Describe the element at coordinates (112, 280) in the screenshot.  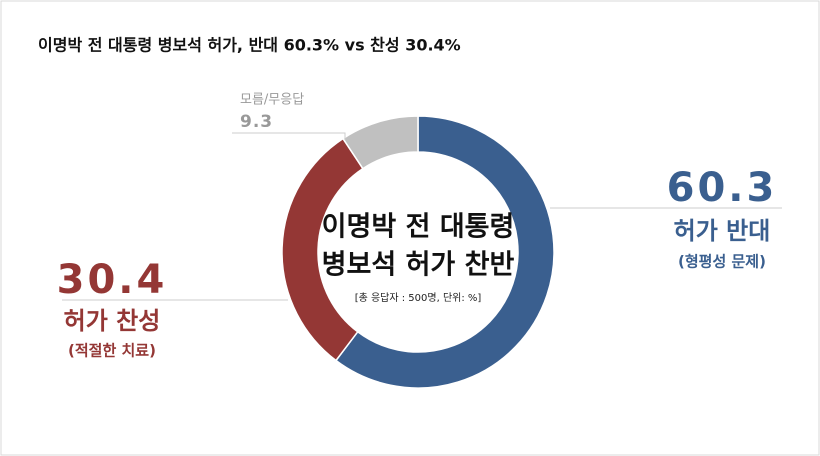
I see `value-label: 30.4` at that location.